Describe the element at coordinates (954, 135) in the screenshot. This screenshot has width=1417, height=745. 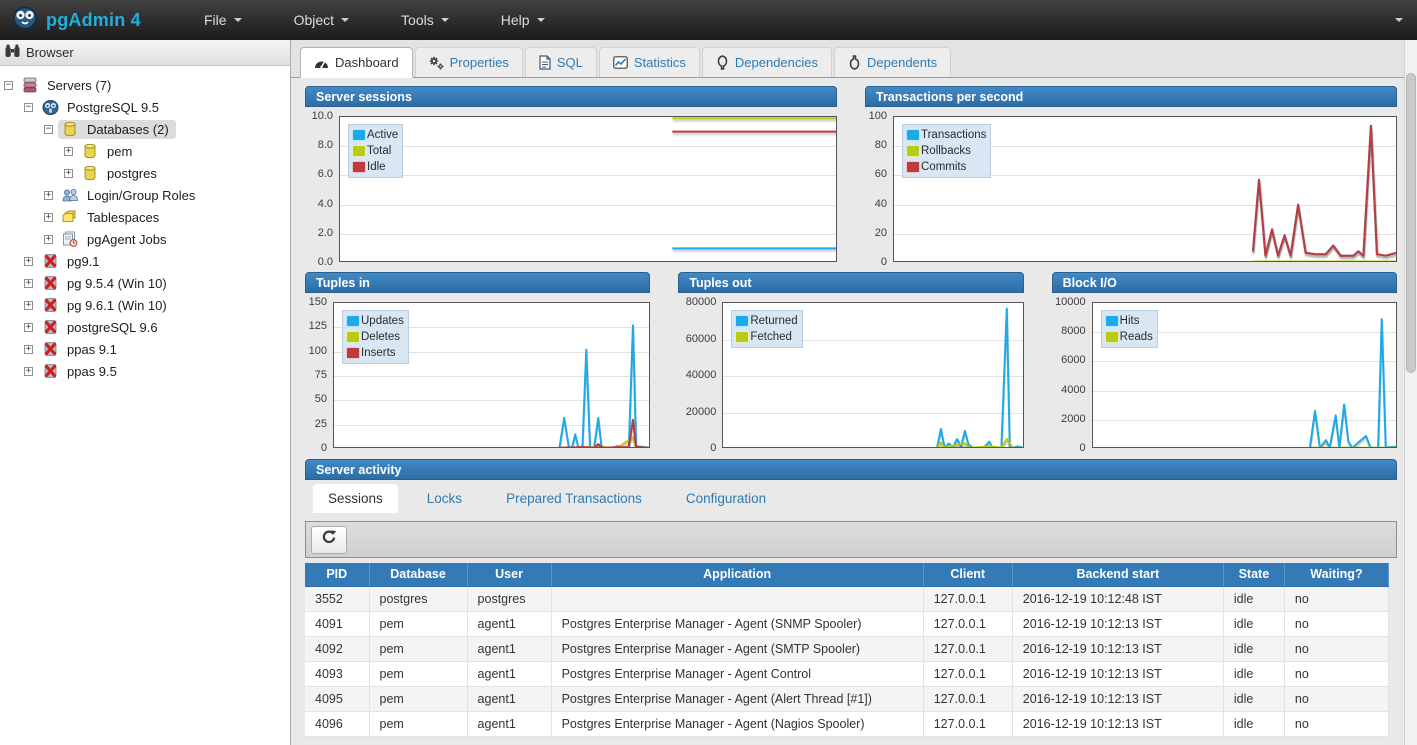
I see `legend-label: Transactions` at that location.